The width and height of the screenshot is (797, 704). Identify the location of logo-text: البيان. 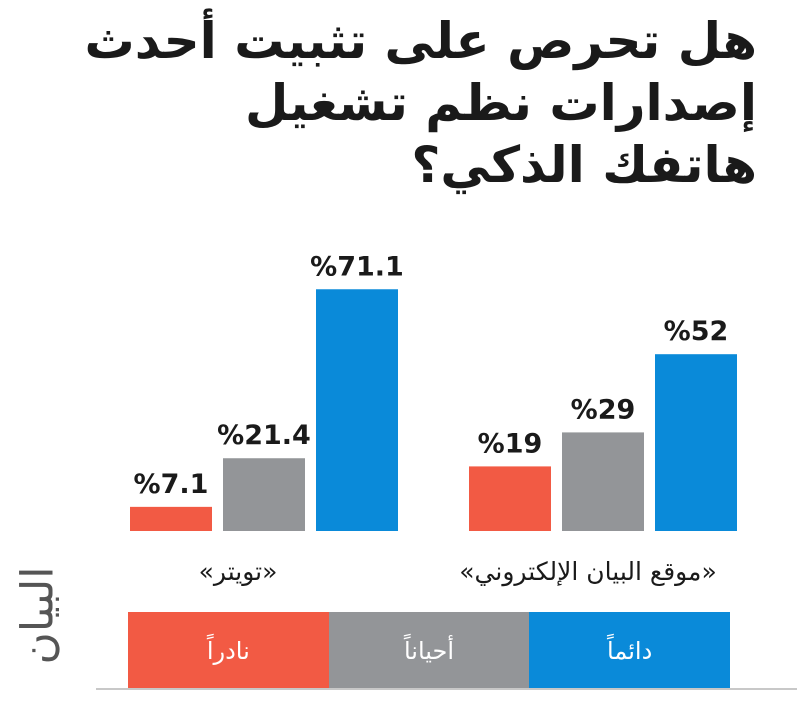
(38, 615).